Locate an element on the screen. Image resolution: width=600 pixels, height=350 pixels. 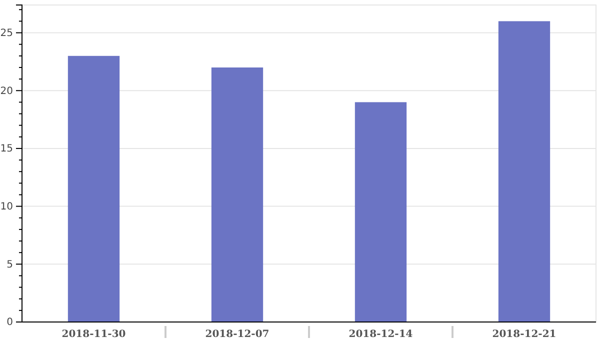
x-tick-label: 2018-12-21 is located at coordinates (524, 334).